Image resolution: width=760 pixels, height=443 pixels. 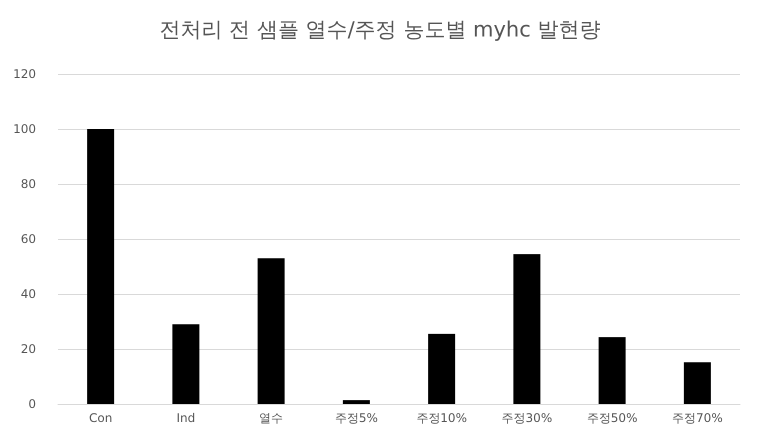 I want to click on x-tick-label: 주정70%, so click(x=697, y=418).